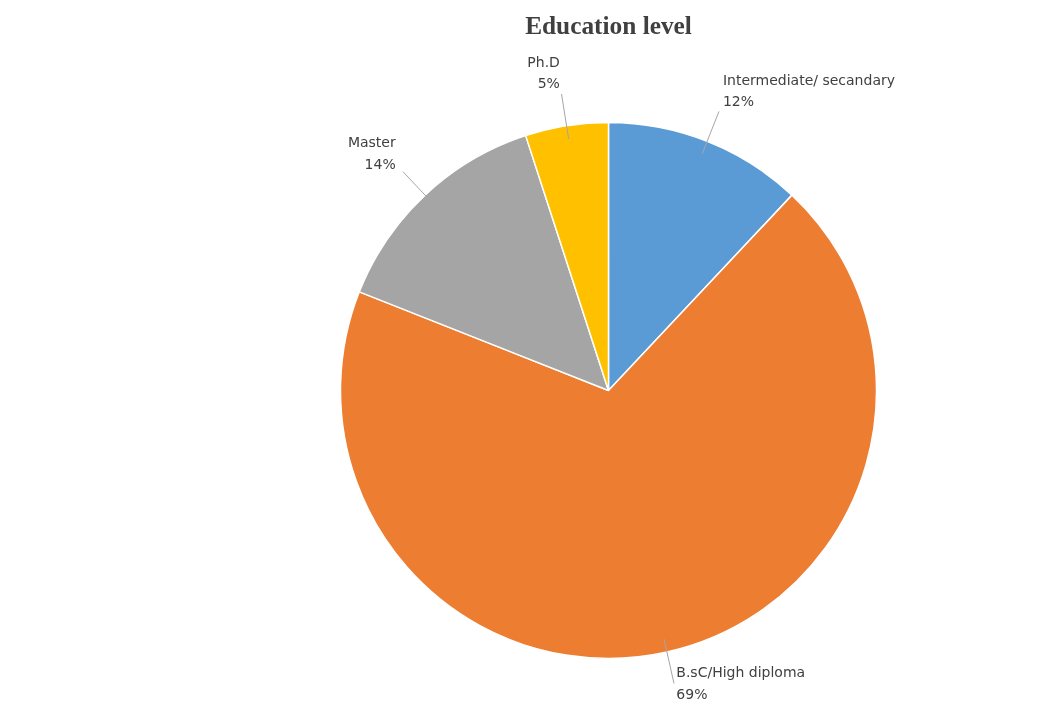 The width and height of the screenshot is (1058, 723). Describe the element at coordinates (543, 62) in the screenshot. I see `slice-label: Ph.D` at that location.